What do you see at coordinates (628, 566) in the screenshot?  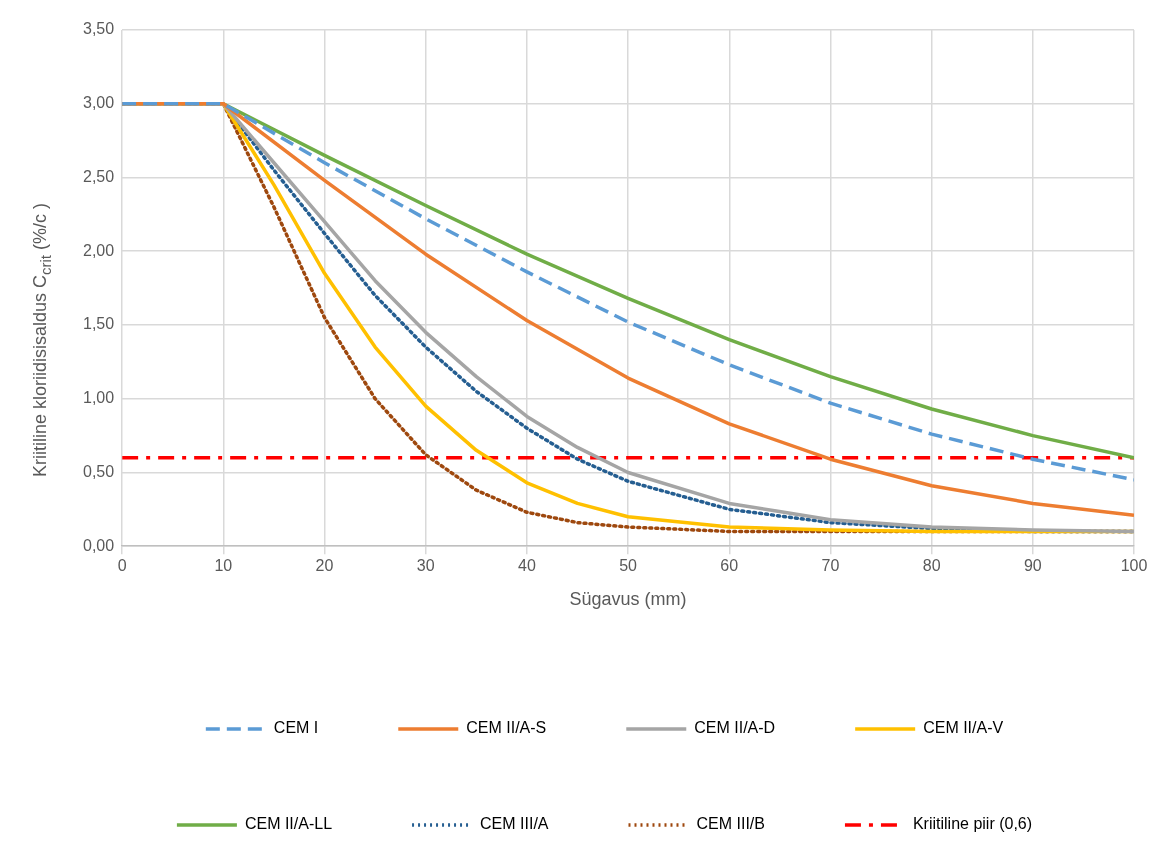 I see `x-tick-label: 50` at bounding box center [628, 566].